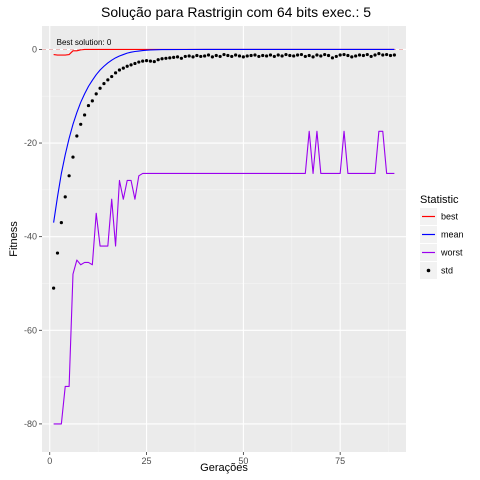 The height and width of the screenshot is (480, 480). What do you see at coordinates (340, 461) in the screenshot?
I see `x-tick-label: 75` at bounding box center [340, 461].